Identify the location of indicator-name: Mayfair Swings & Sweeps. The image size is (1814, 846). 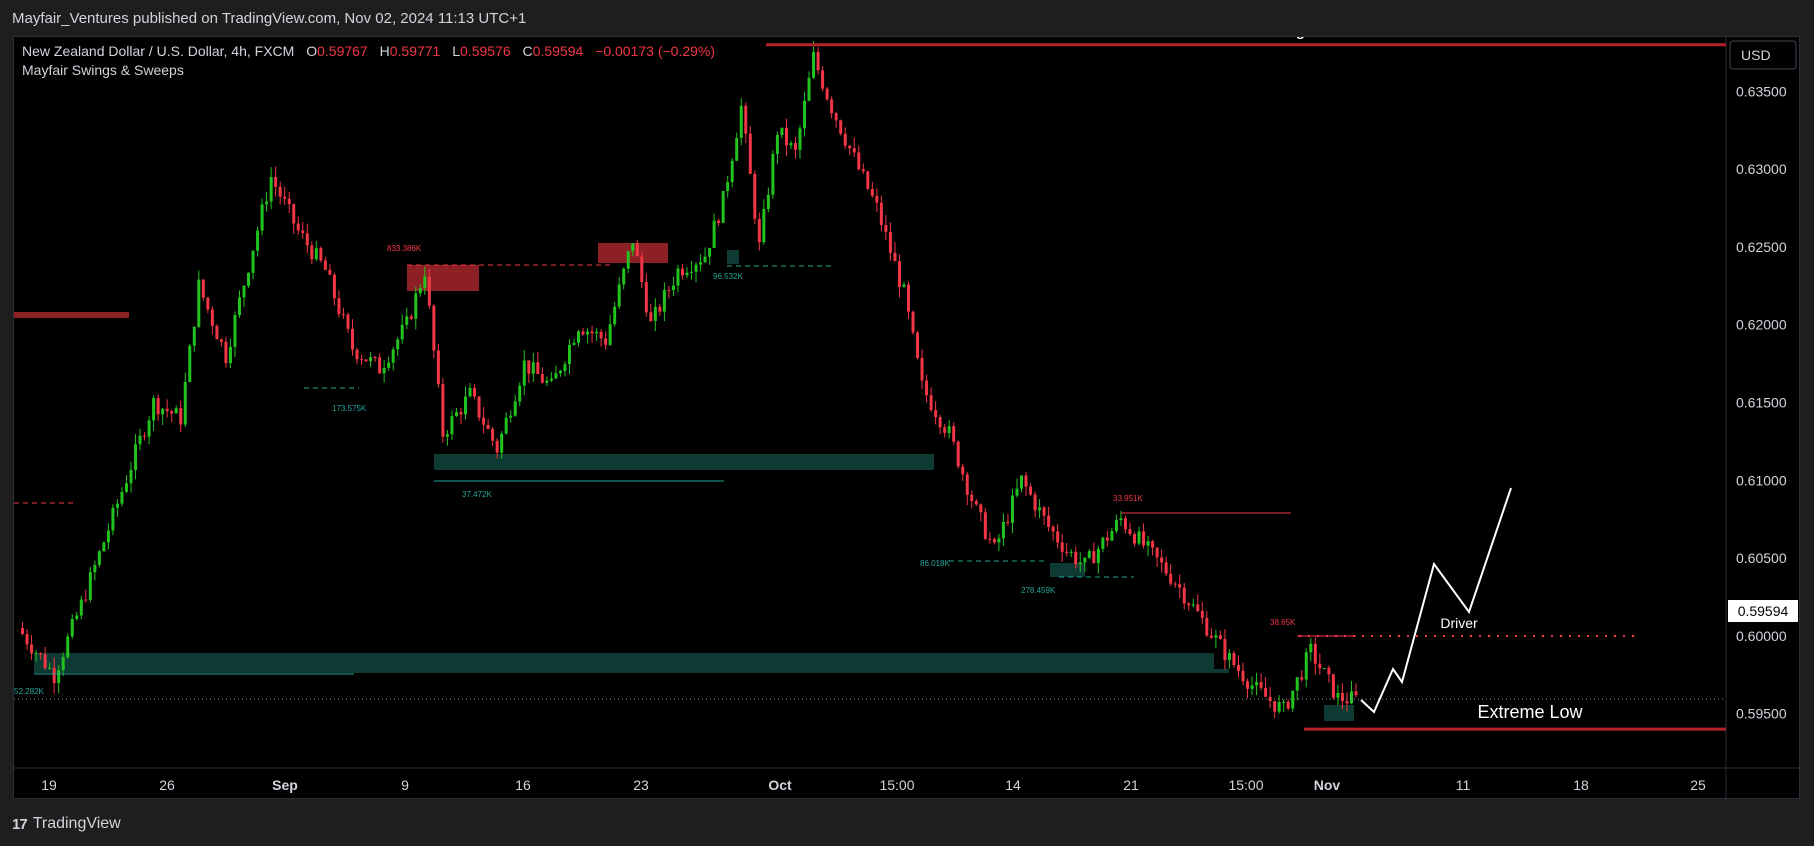
(103, 70).